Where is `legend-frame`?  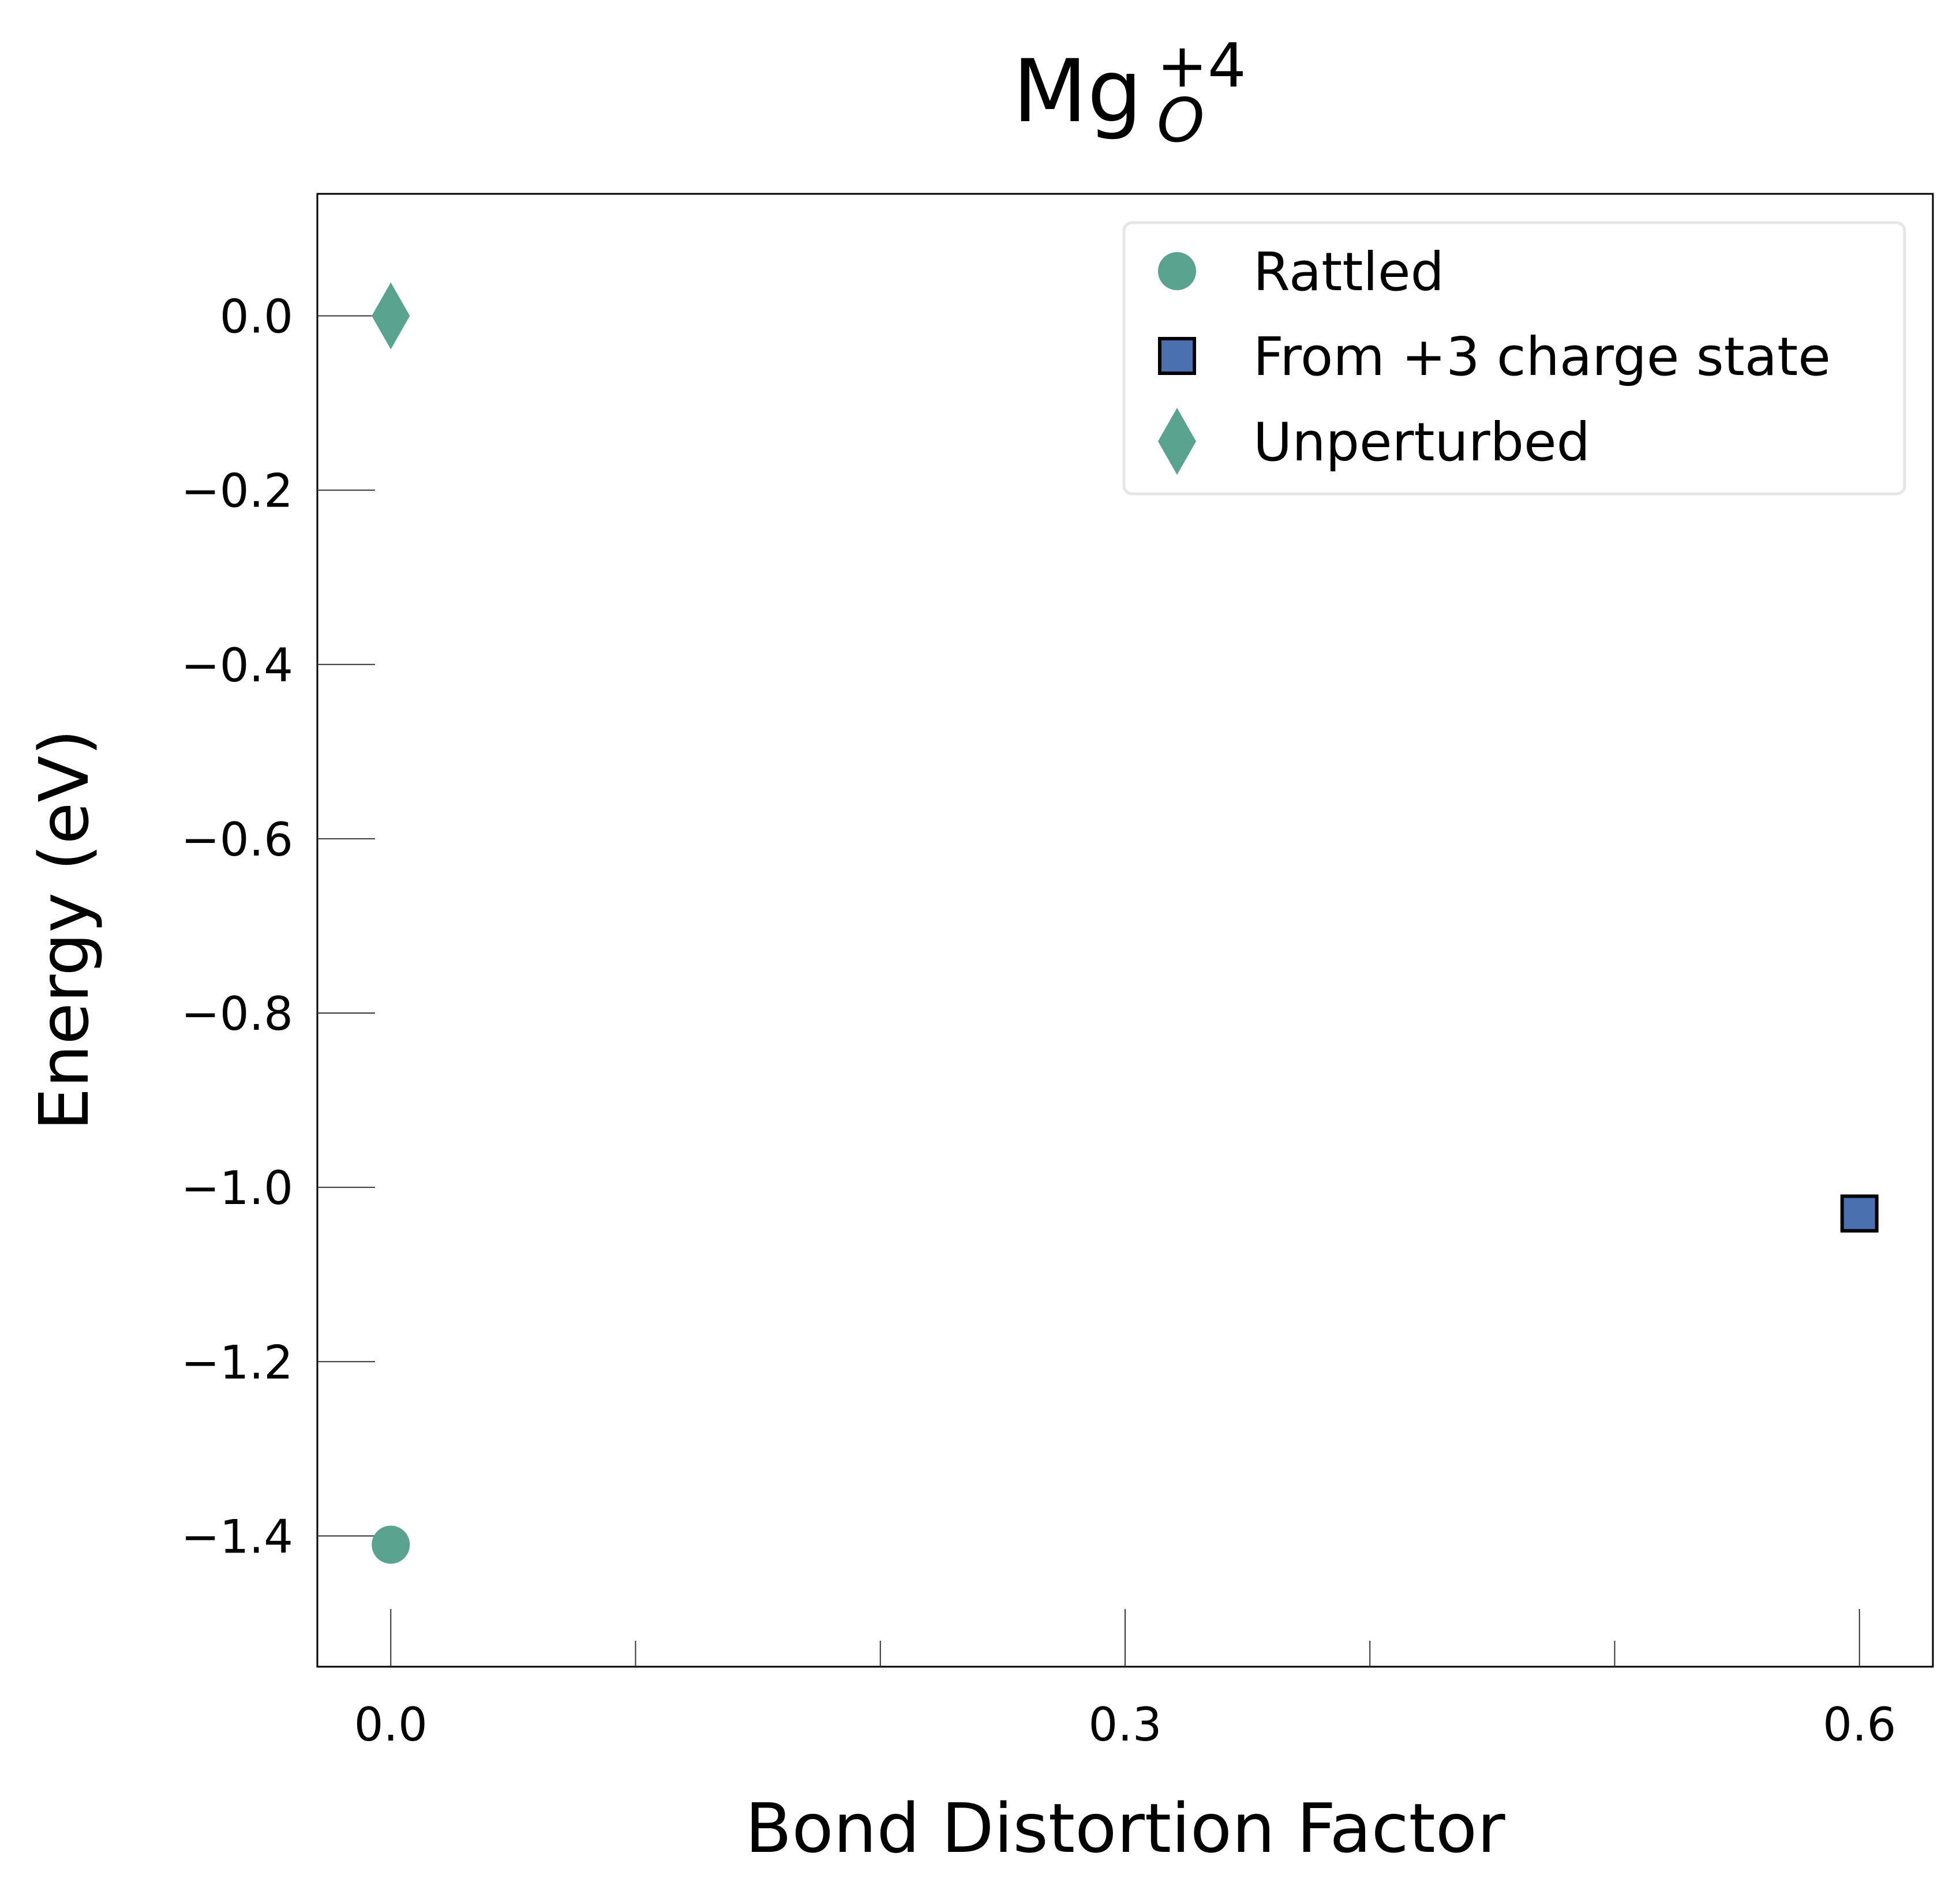 legend-frame is located at coordinates (1514, 358).